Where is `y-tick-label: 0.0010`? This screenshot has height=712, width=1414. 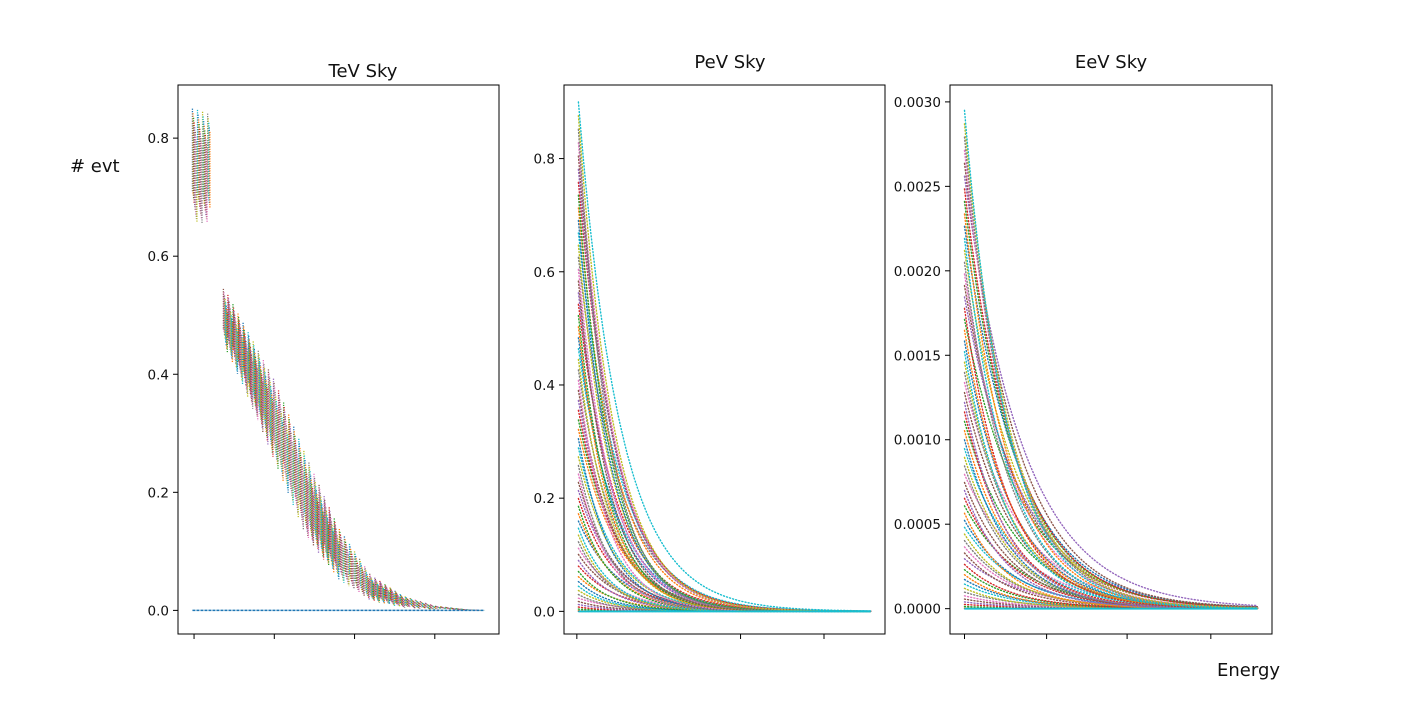
y-tick-label: 0.0010 is located at coordinates (917, 441).